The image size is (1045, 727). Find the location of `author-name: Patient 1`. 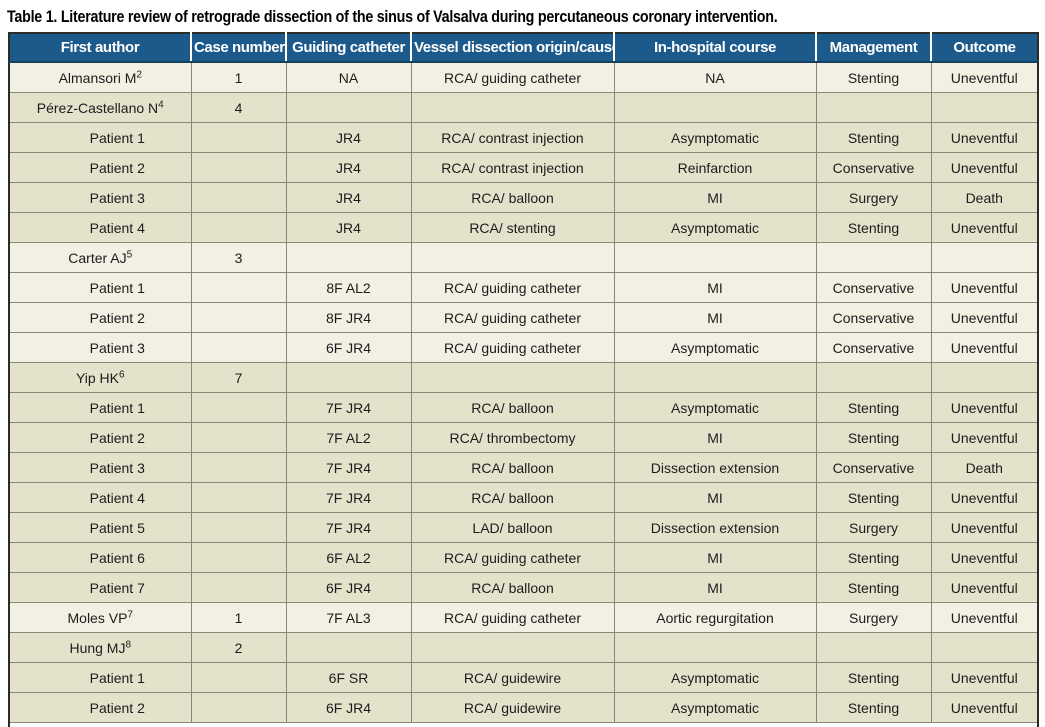

author-name: Patient 1 is located at coordinates (117, 677).